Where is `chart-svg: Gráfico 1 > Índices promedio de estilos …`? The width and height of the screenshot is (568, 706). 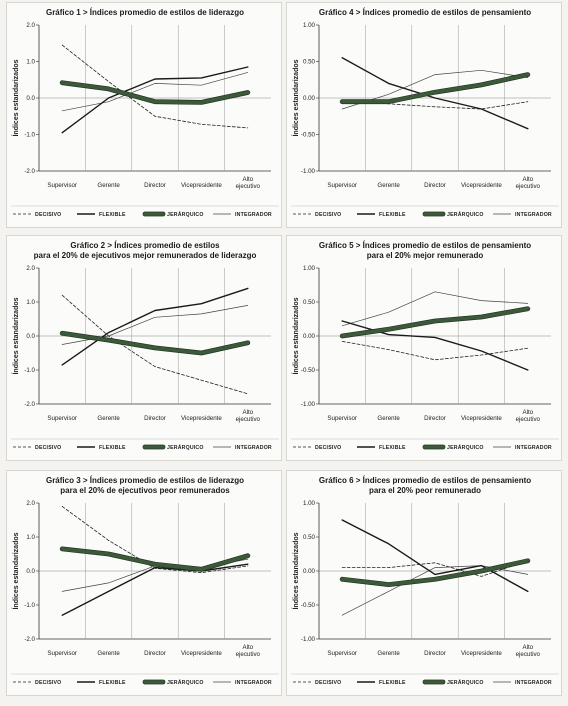 chart-svg: Gráfico 1 > Índices promedio de estilos … is located at coordinates (145, 113).